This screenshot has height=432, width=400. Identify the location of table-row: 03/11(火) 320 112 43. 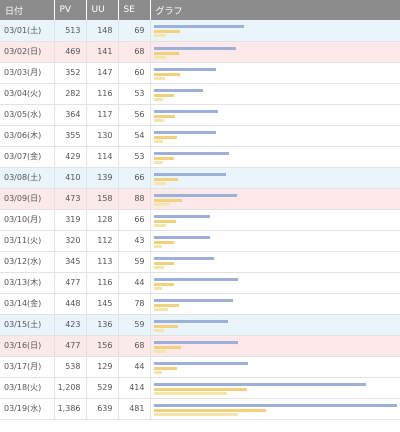
(200, 241).